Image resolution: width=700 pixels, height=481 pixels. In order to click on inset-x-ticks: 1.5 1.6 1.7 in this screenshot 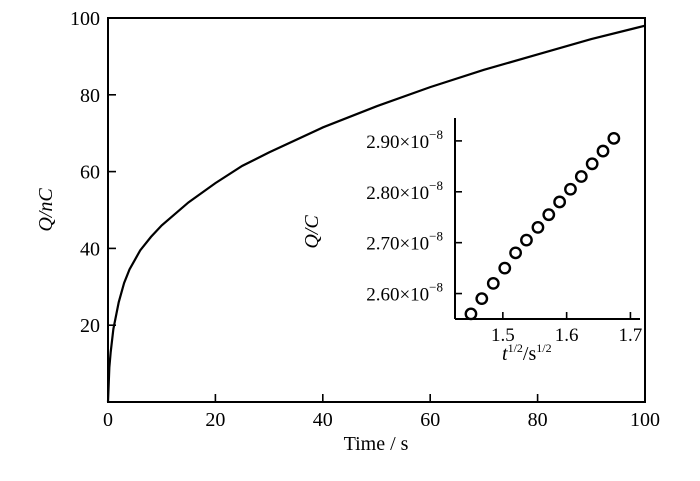, I will do `click(566, 329)`.